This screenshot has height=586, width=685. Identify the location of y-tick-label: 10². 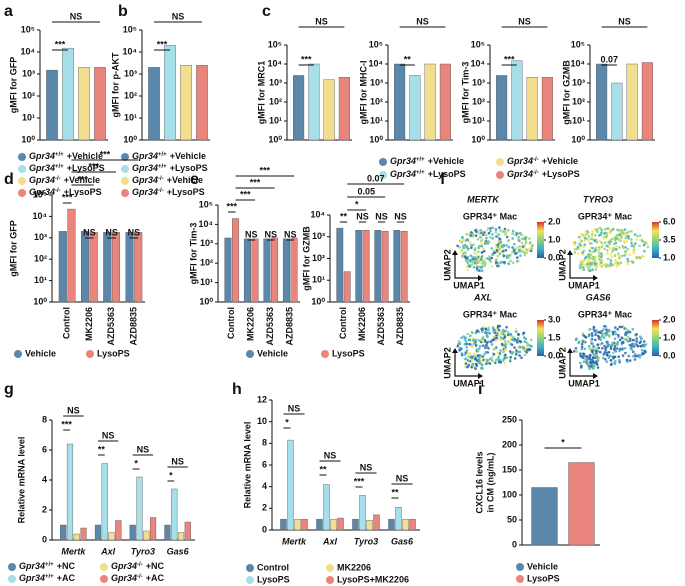
(478, 101).